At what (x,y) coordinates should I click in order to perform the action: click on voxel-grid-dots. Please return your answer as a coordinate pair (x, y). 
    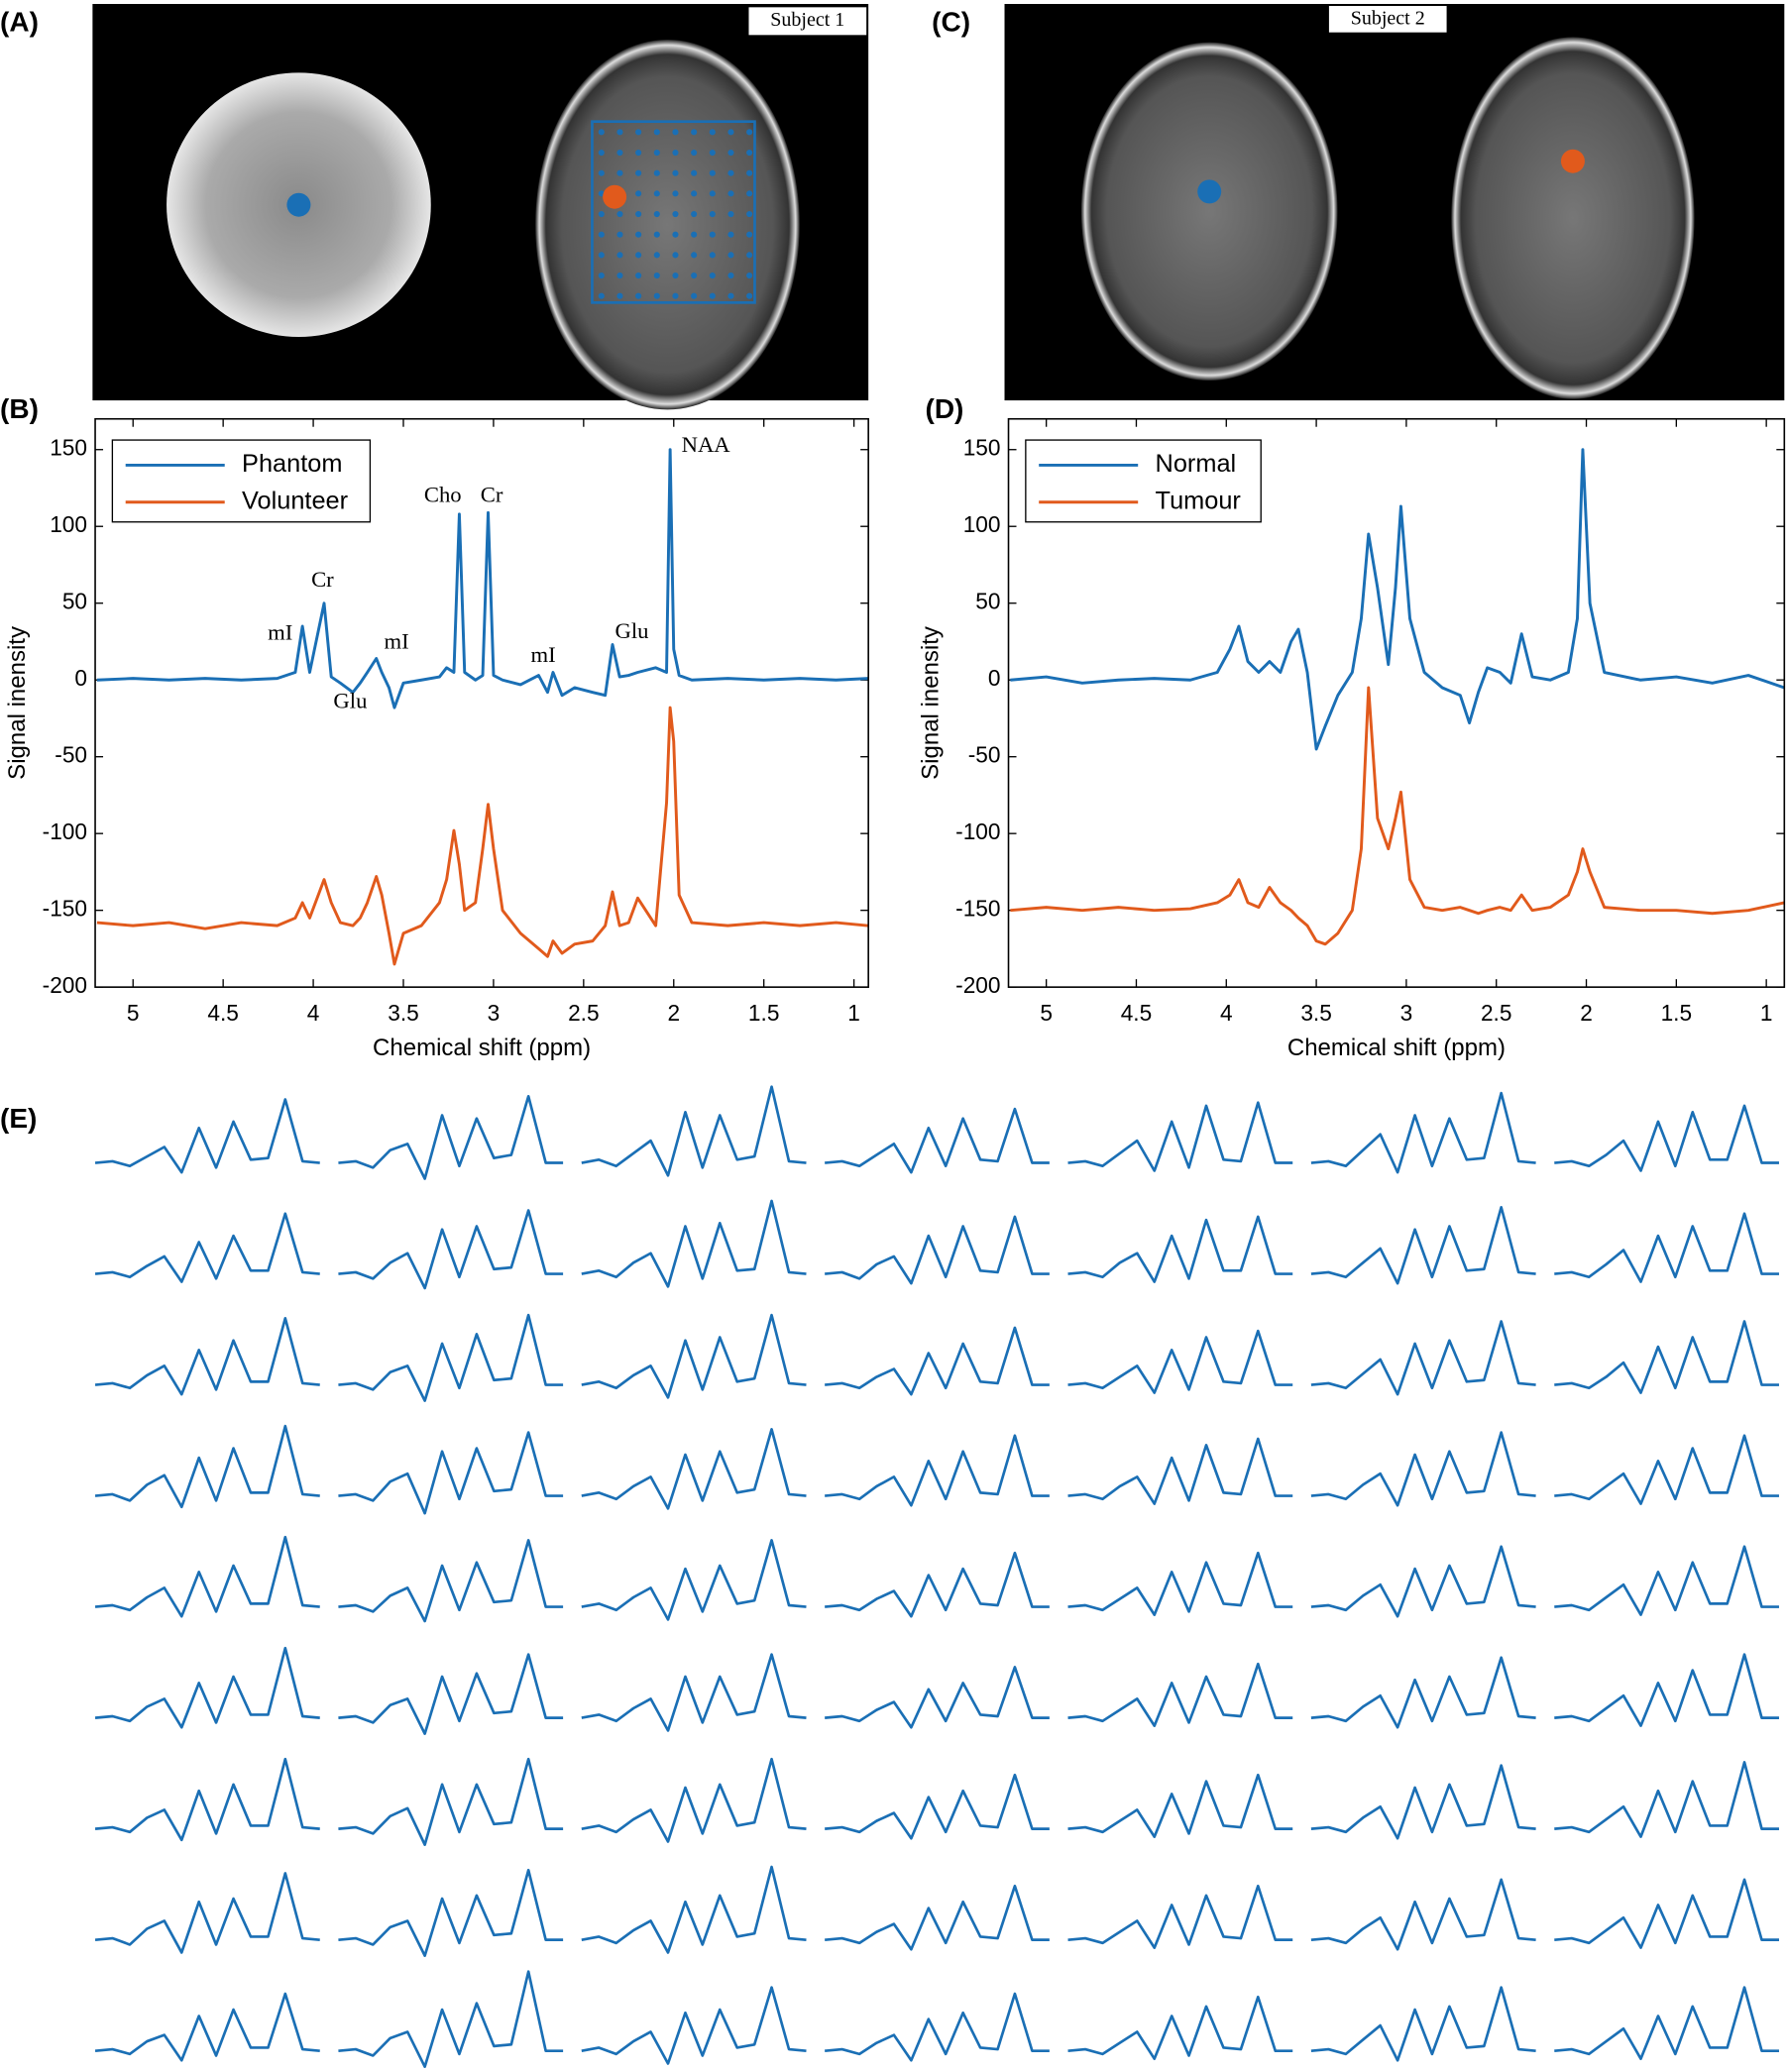
    Looking at the image, I should click on (676, 214).